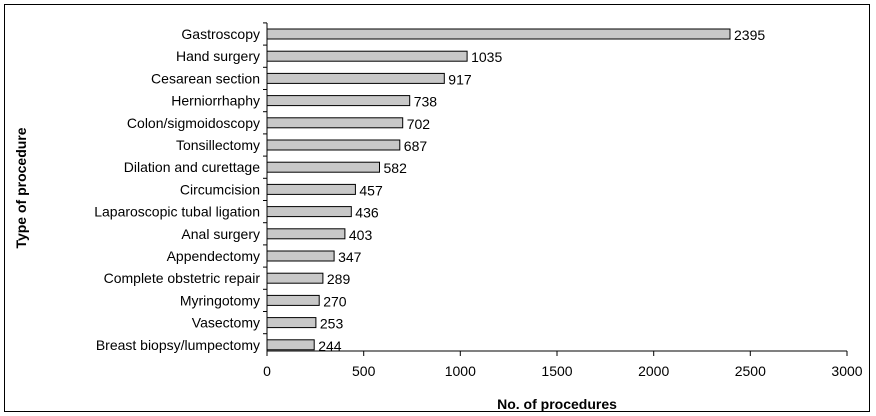  Describe the element at coordinates (192, 167) in the screenshot. I see `category-label-6: Dilation and curettage` at that location.